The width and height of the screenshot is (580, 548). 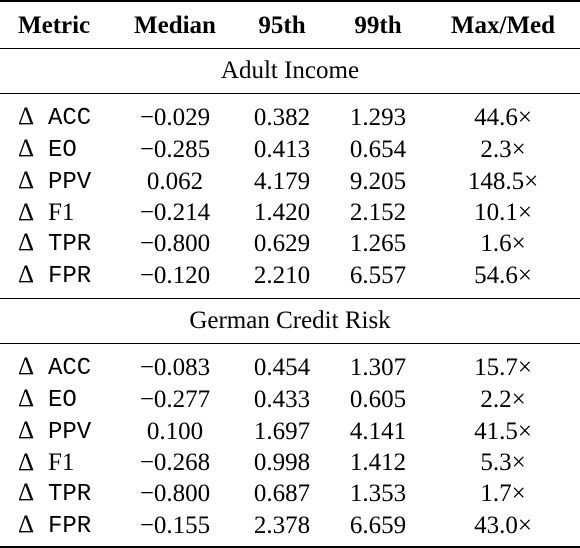 I want to click on header-metric: Metric, so click(x=58, y=24).